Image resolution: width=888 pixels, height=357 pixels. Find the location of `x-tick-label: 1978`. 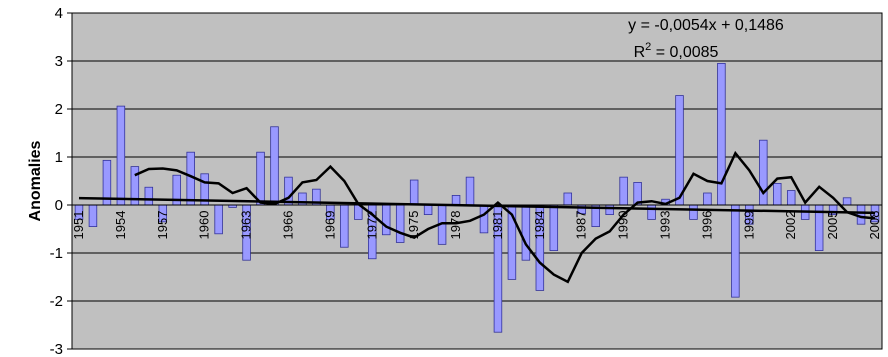

x-tick-label: 1978 is located at coordinates (455, 225).